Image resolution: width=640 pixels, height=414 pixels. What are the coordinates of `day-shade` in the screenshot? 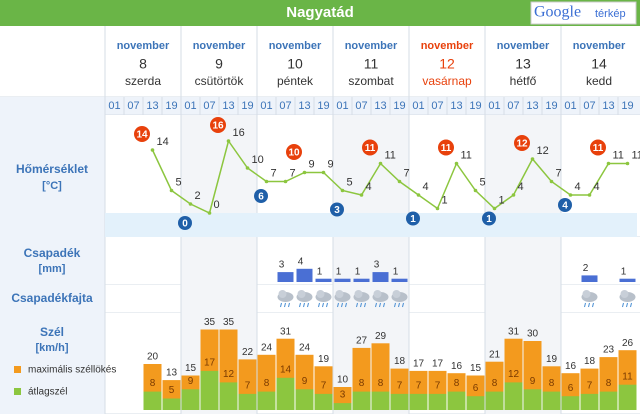 It's located at (219, 299).